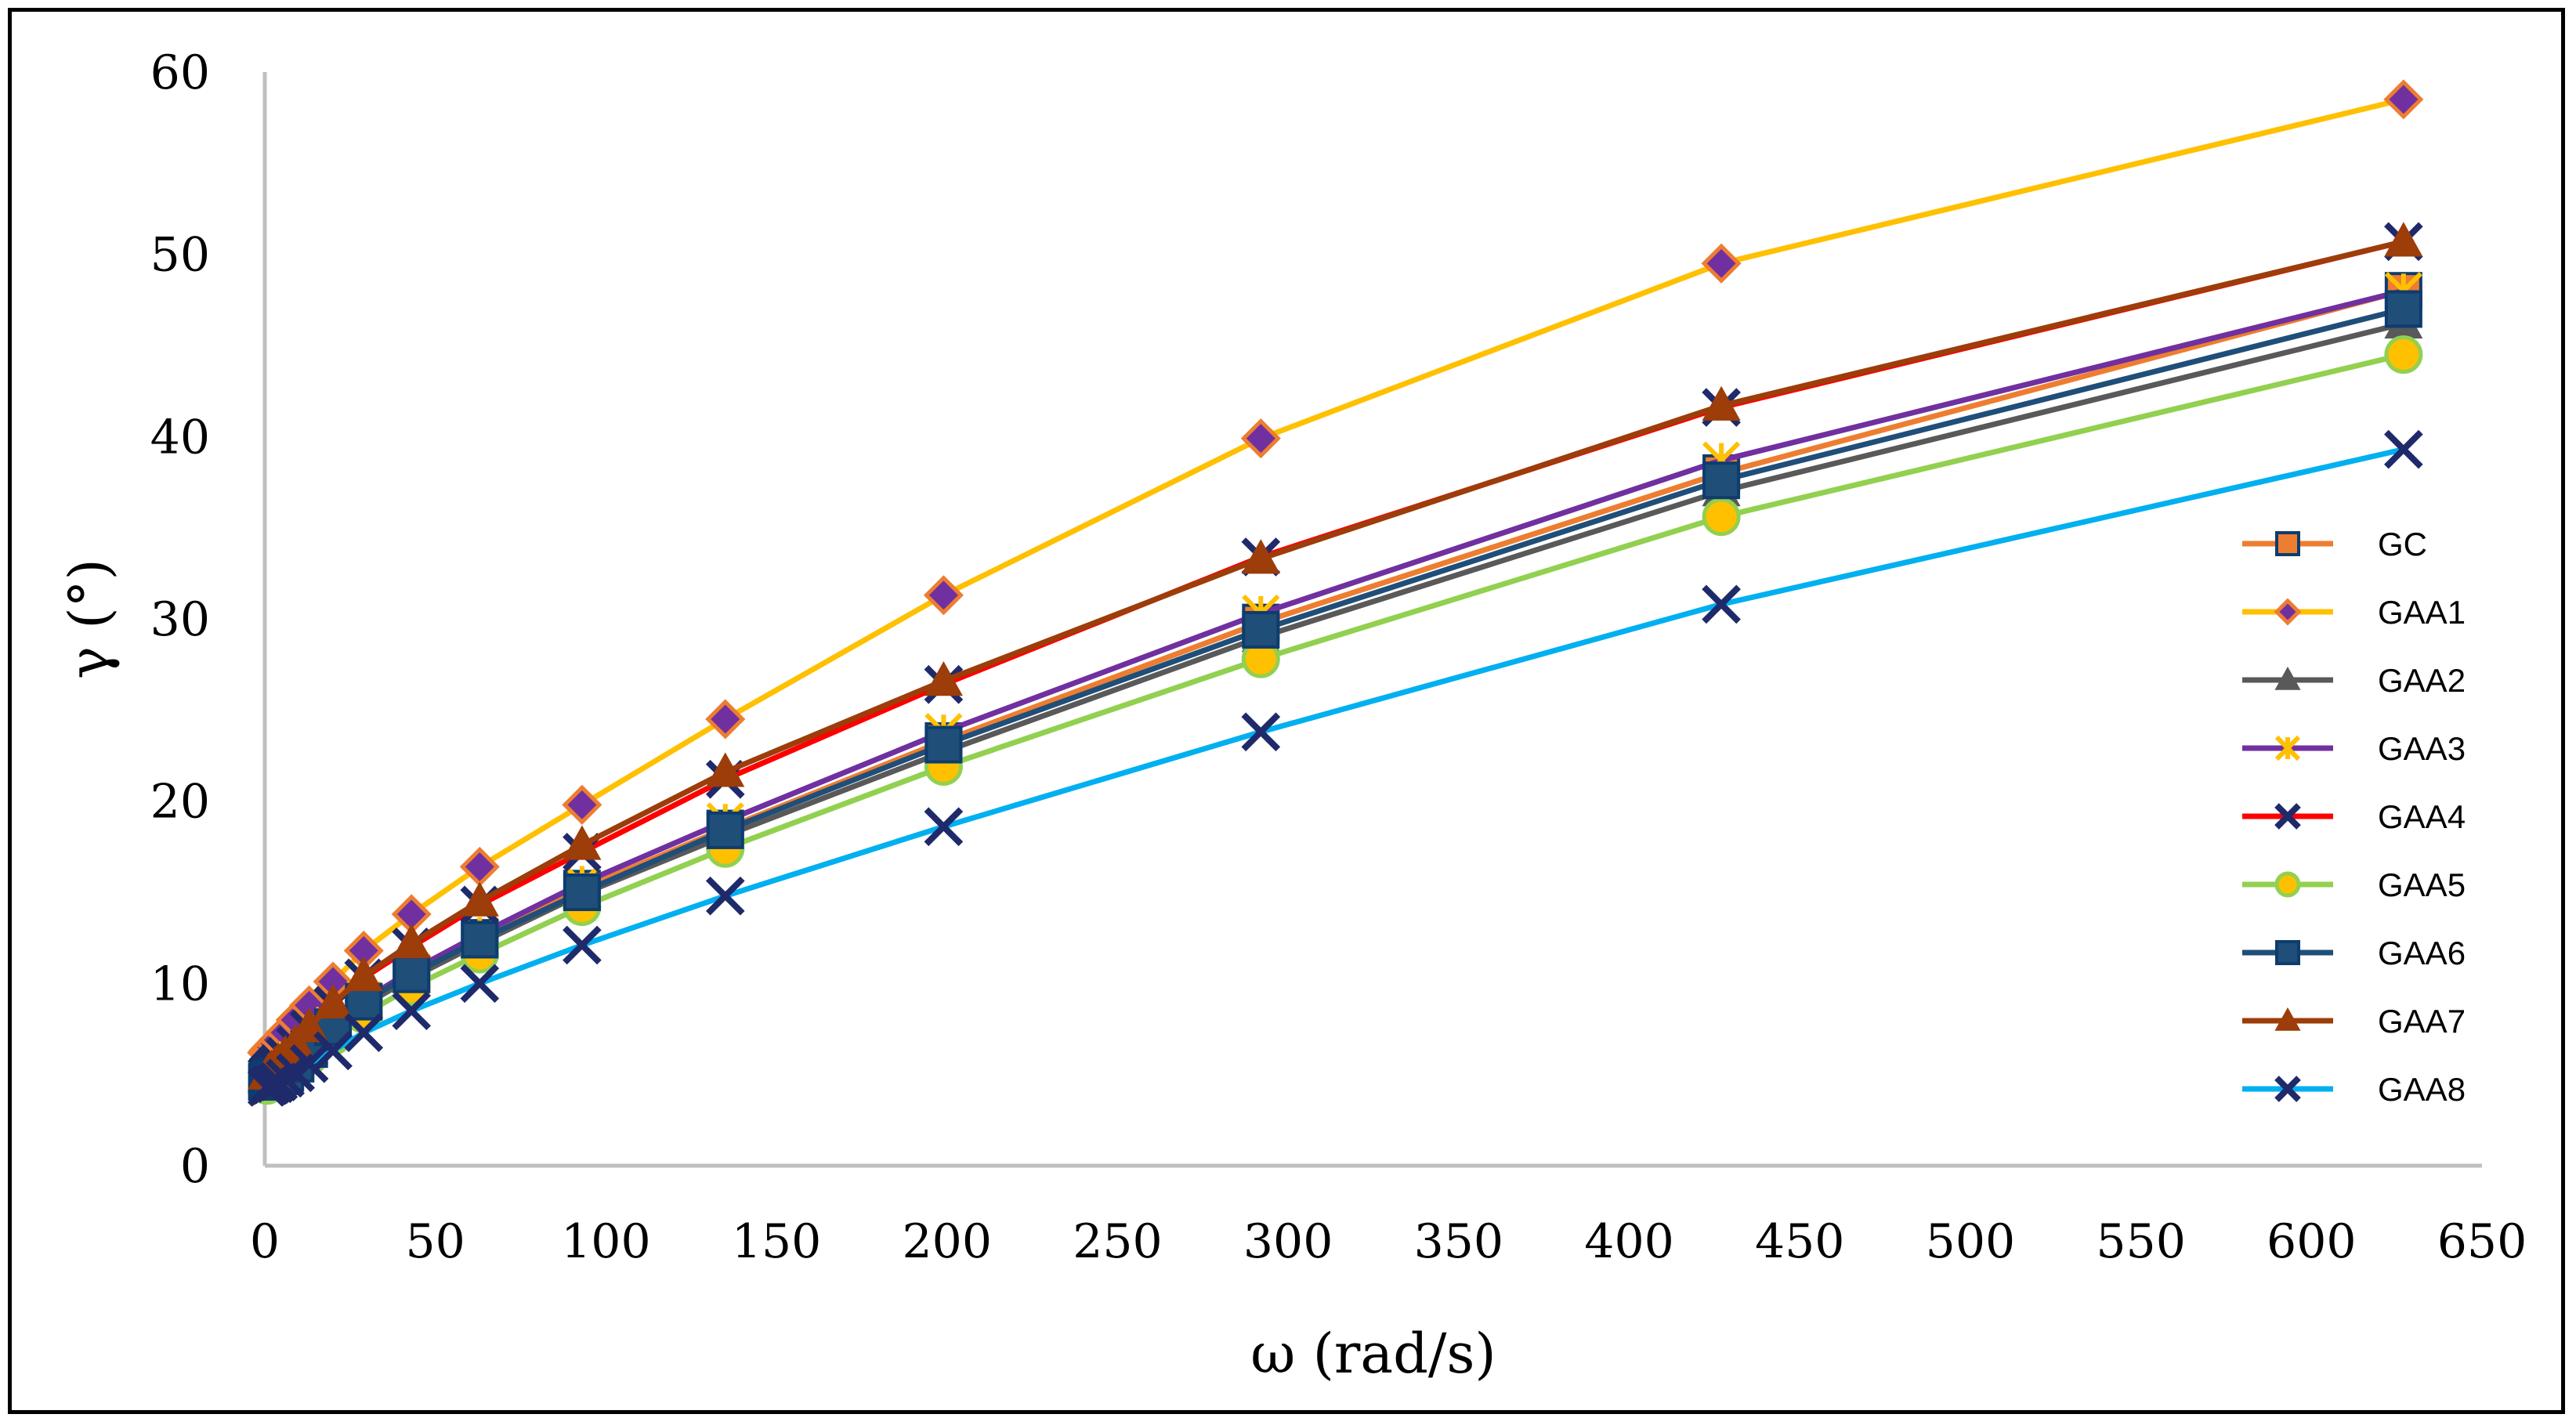 Image resolution: width=2576 pixels, height=1425 pixels. I want to click on x-tick-label: 200, so click(948, 1241).